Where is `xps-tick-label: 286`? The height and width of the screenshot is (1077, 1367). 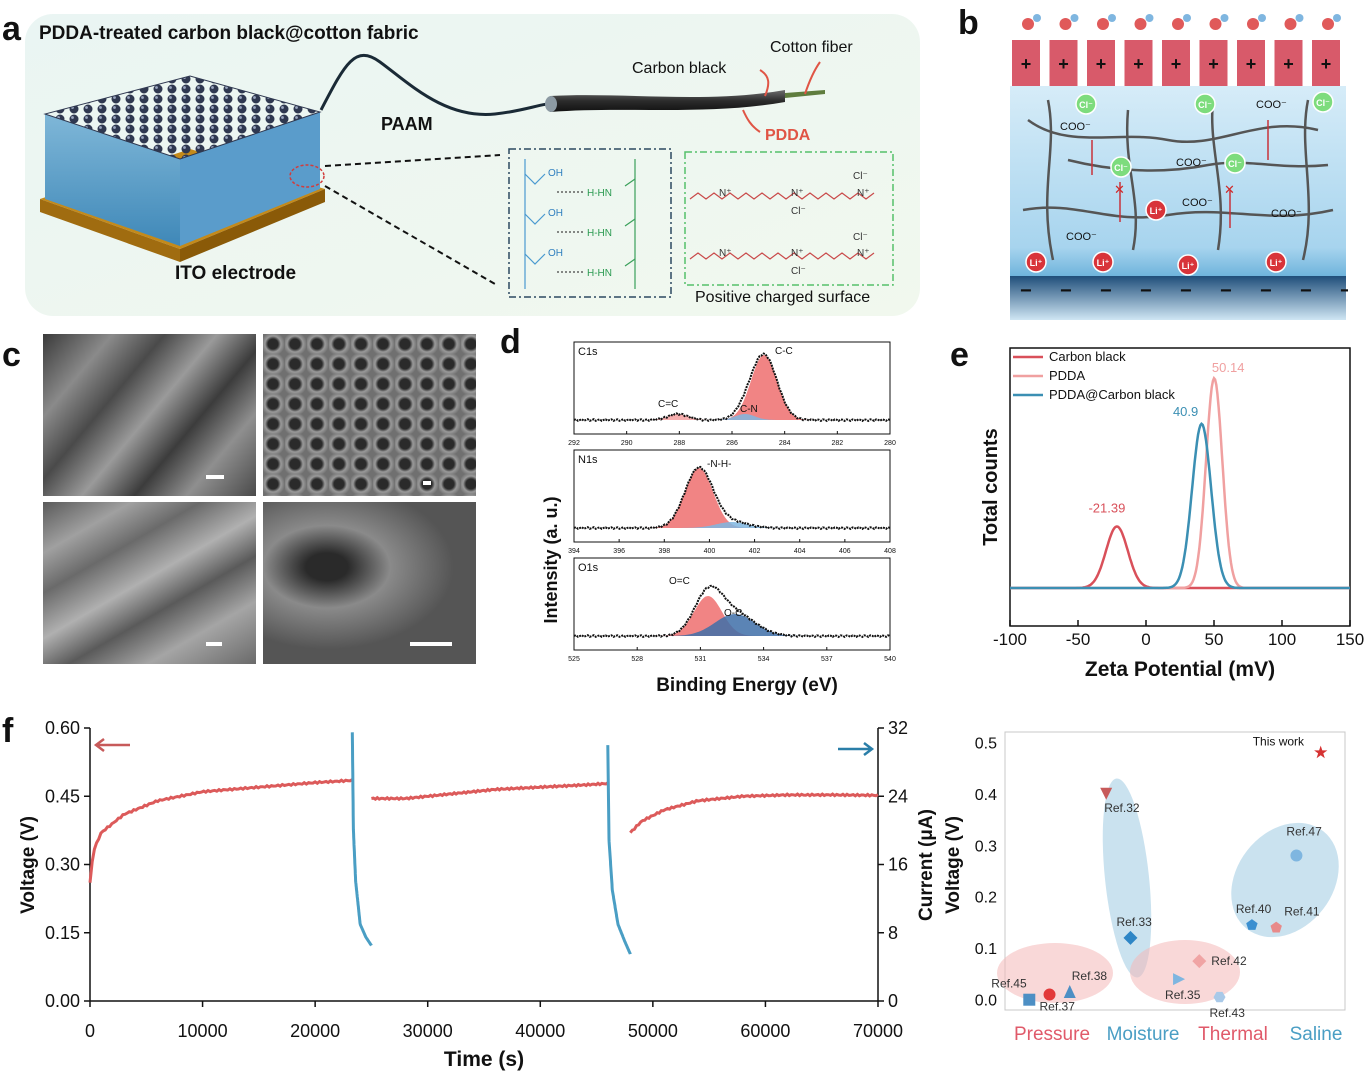
xps-tick-label: 286 is located at coordinates (732, 443).